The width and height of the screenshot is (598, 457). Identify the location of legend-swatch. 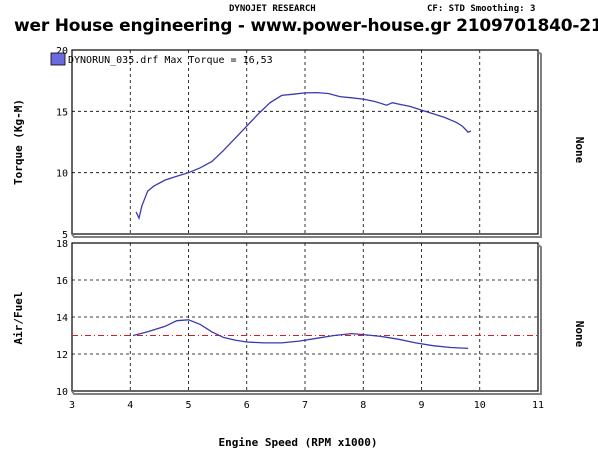
(58, 59).